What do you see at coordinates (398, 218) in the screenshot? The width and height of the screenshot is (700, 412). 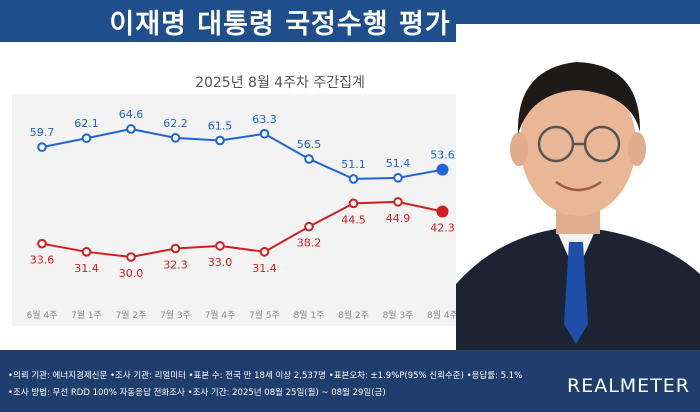 I see `data-label: 44.9` at bounding box center [398, 218].